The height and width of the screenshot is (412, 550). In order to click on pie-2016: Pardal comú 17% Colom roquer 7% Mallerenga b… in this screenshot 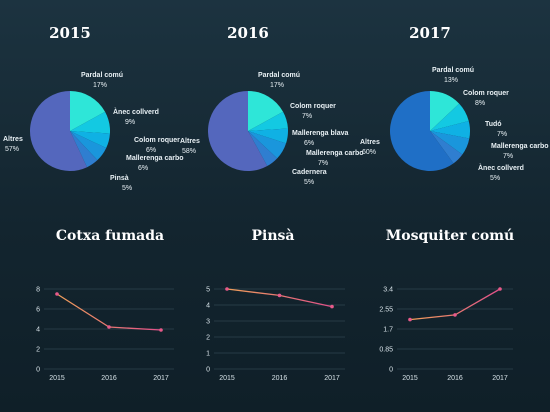, I will do `click(272, 129)`.